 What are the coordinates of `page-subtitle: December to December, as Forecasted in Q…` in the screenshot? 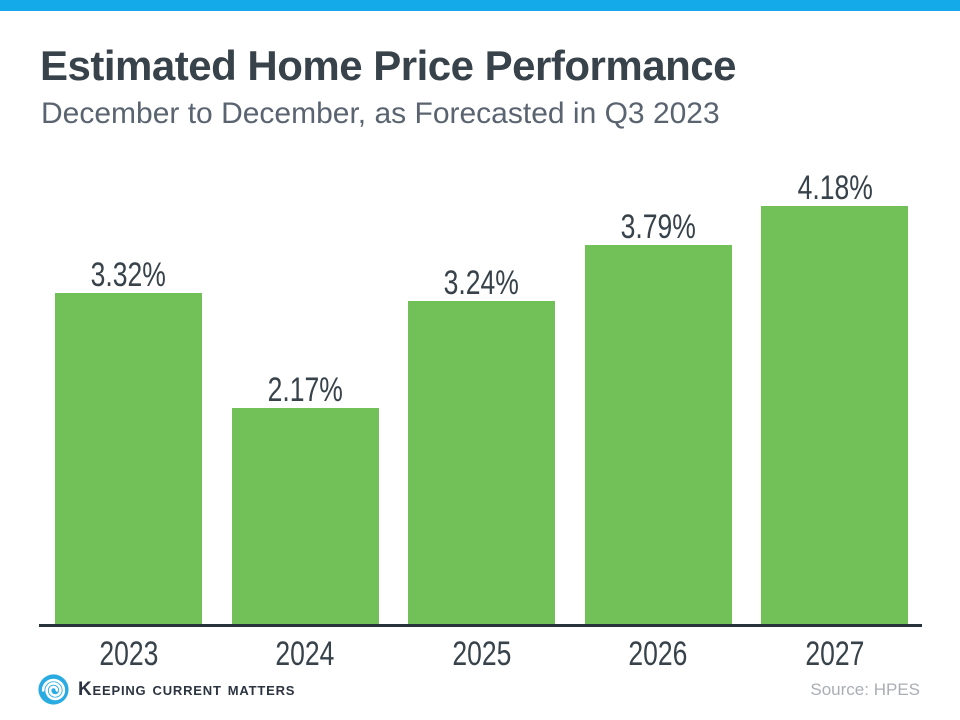 It's located at (380, 113).